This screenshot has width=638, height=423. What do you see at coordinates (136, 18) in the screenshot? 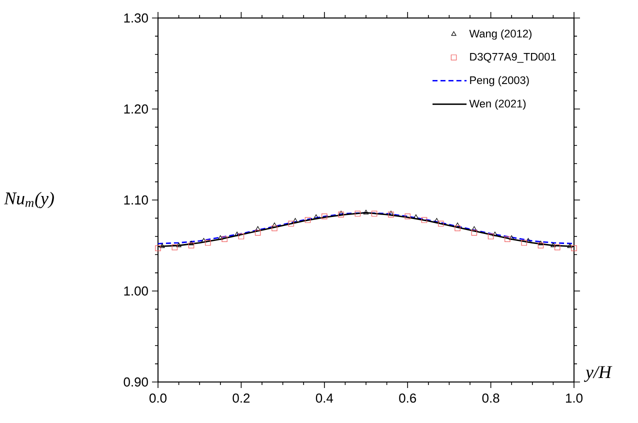
I see `y-tick-label: 1.30` at bounding box center [136, 18].